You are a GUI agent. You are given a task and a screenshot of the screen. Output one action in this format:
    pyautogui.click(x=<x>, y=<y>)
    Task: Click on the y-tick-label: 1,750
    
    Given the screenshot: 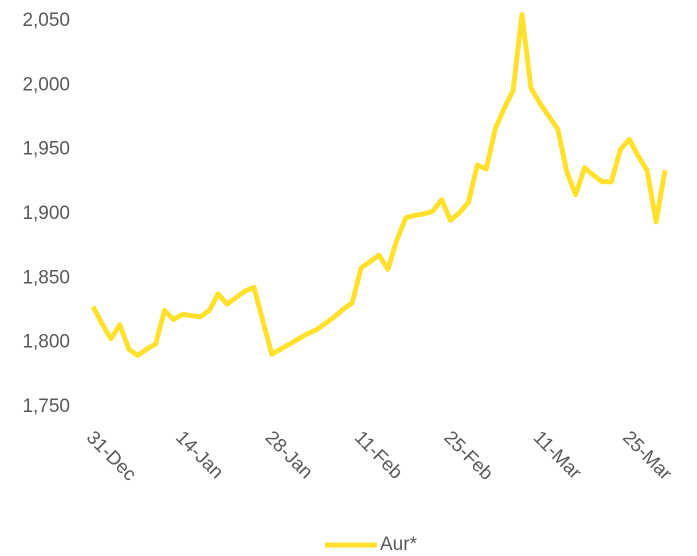 What is the action you would take?
    pyautogui.click(x=46, y=406)
    